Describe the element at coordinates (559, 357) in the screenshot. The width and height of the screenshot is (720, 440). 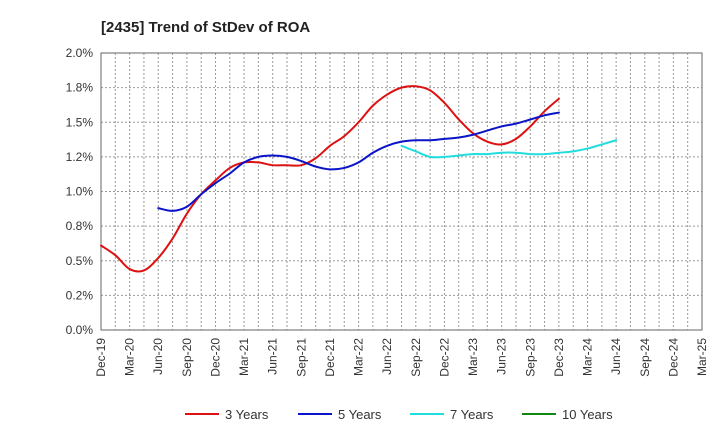
I see `x-tick-label: Dec-23` at that location.